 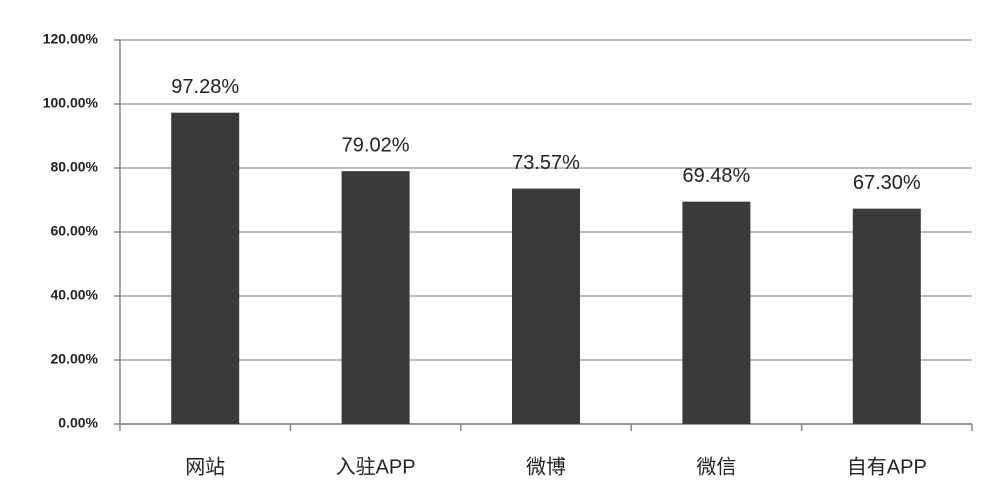 What do you see at coordinates (376, 145) in the screenshot?
I see `value-label: 79.02%` at bounding box center [376, 145].